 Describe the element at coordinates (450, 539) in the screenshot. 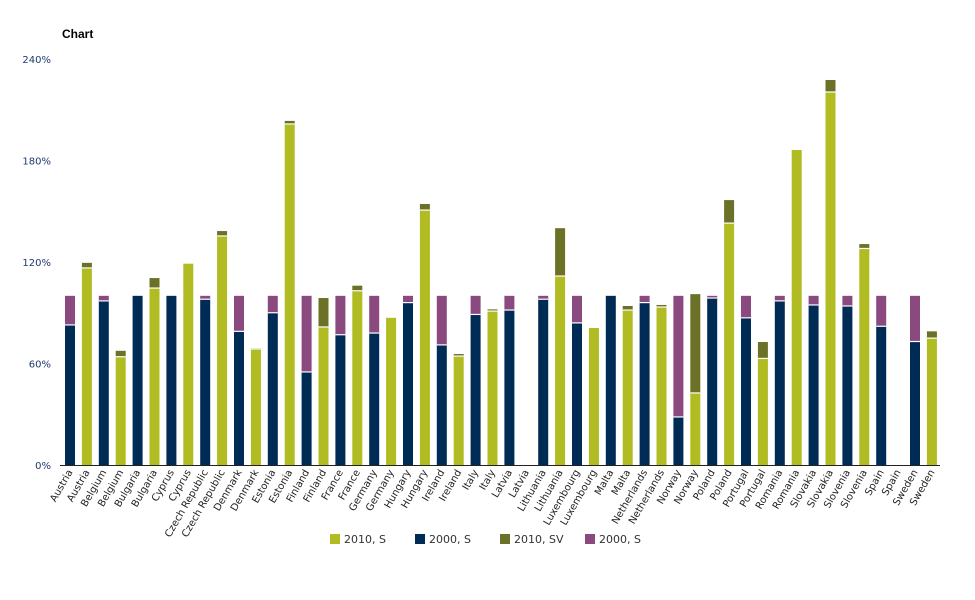

I see `legend-label: 2000, S` at that location.